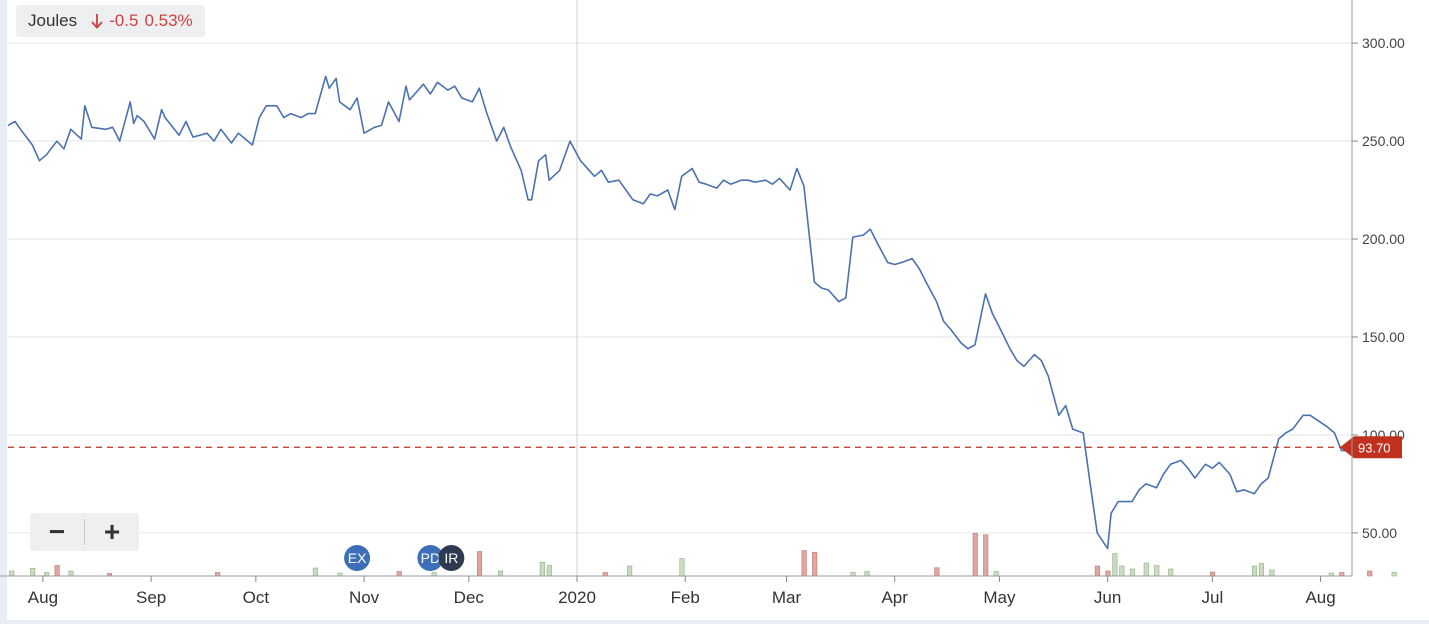 The image size is (1429, 624). What do you see at coordinates (469, 597) in the screenshot?
I see `x-tick-label: Dec` at bounding box center [469, 597].